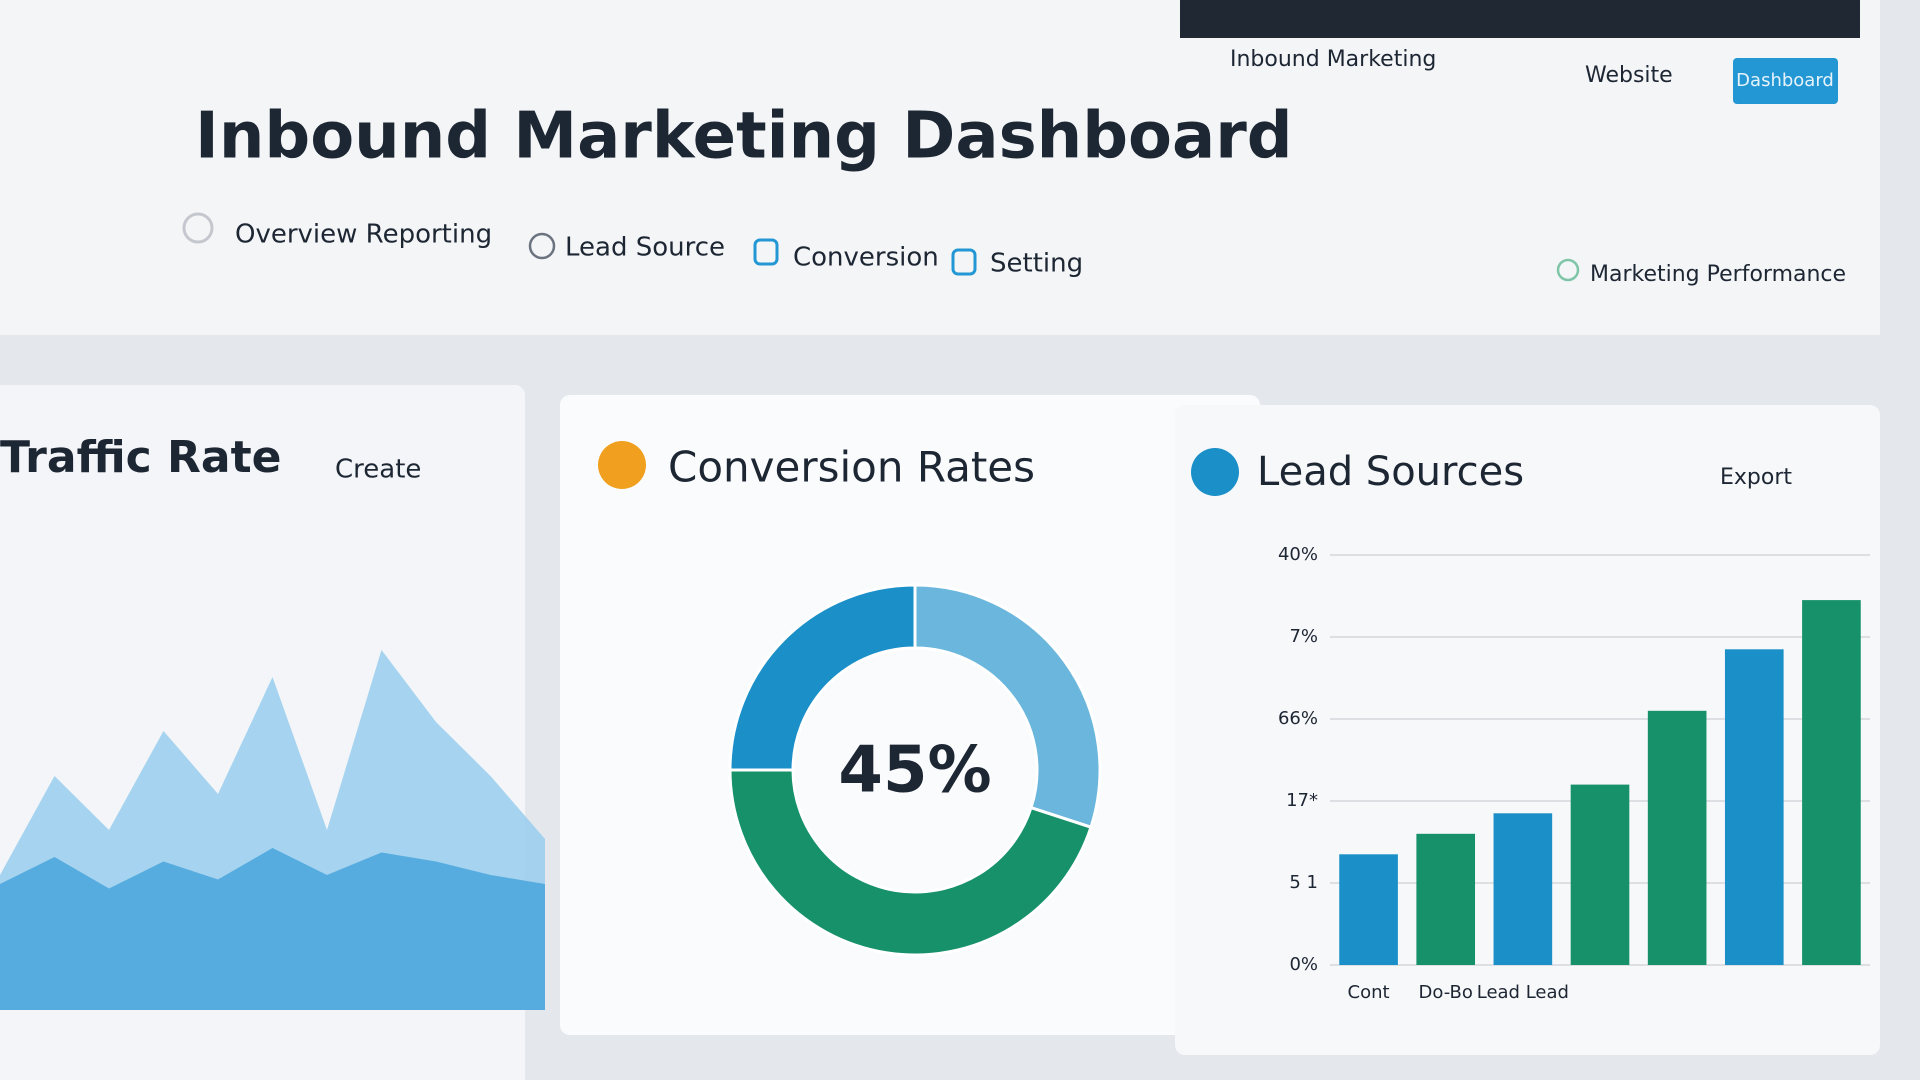  Describe the element at coordinates (1036, 264) in the screenshot. I see `tab: Setting` at that location.